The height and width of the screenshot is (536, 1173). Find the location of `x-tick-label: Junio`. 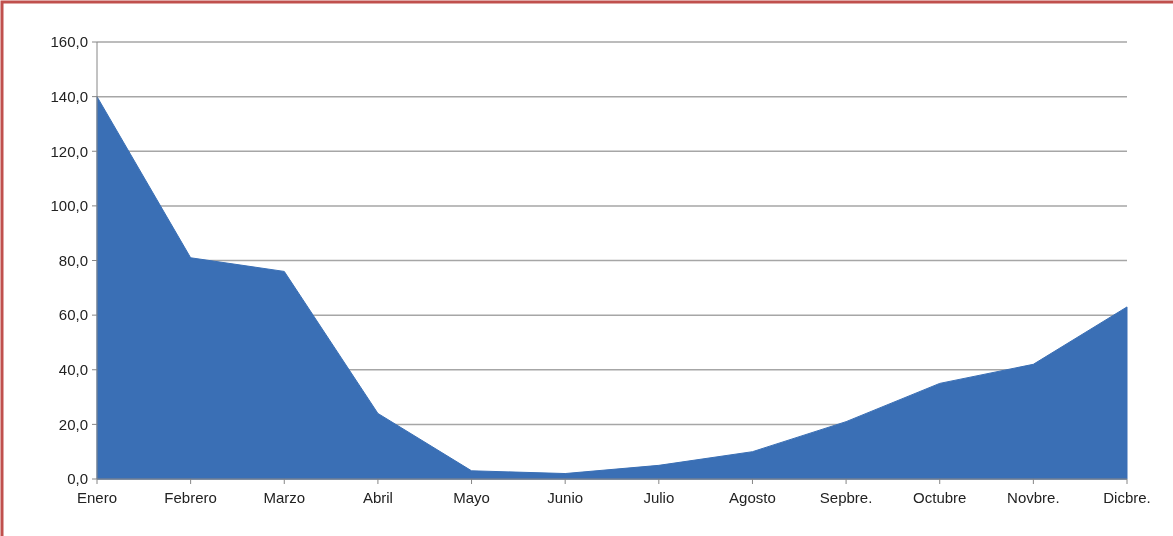

x-tick-label: Junio is located at coordinates (565, 497).